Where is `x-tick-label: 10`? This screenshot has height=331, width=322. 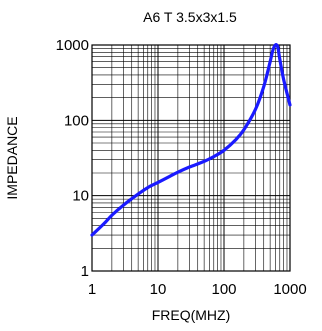 x-tick-label: 10 is located at coordinates (158, 289).